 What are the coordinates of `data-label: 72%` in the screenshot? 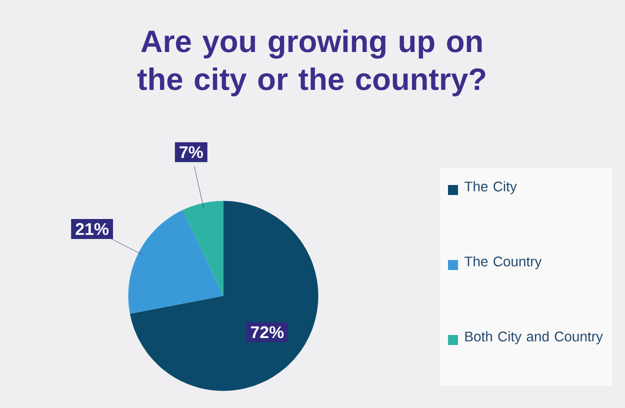 It's located at (267, 332).